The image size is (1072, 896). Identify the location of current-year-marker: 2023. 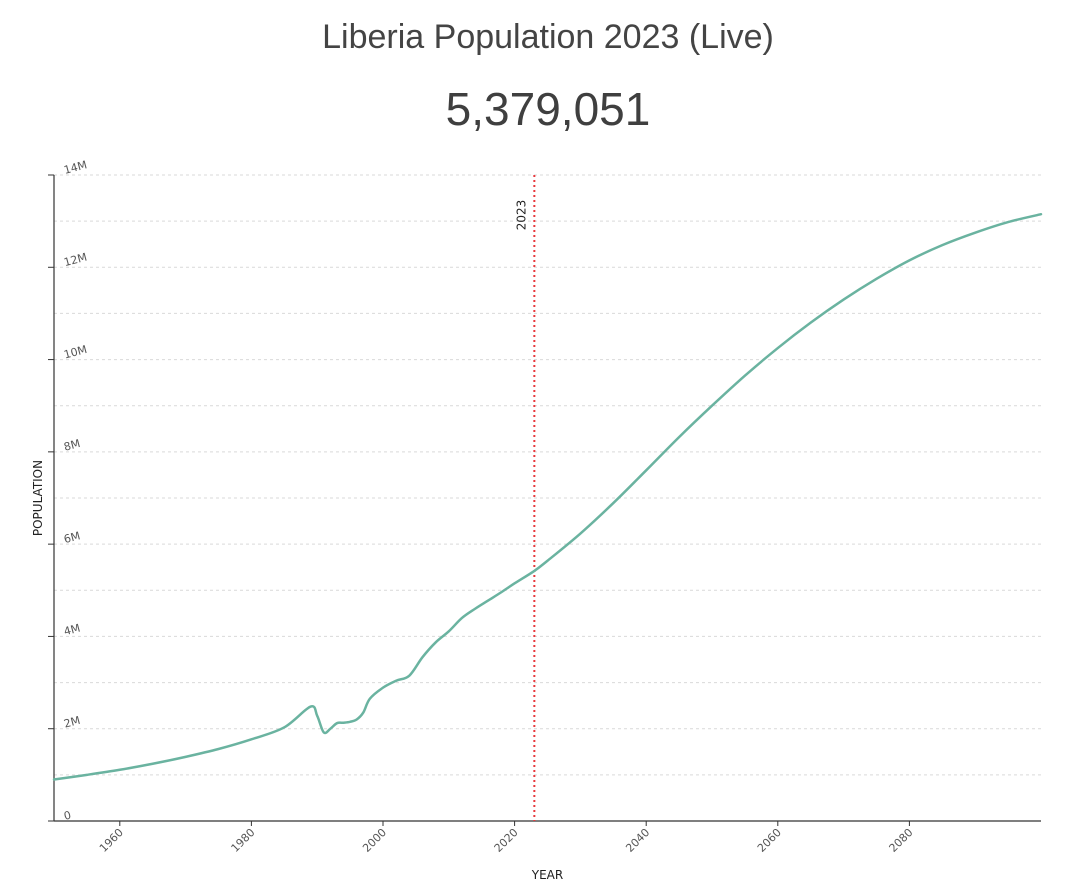
(525, 498).